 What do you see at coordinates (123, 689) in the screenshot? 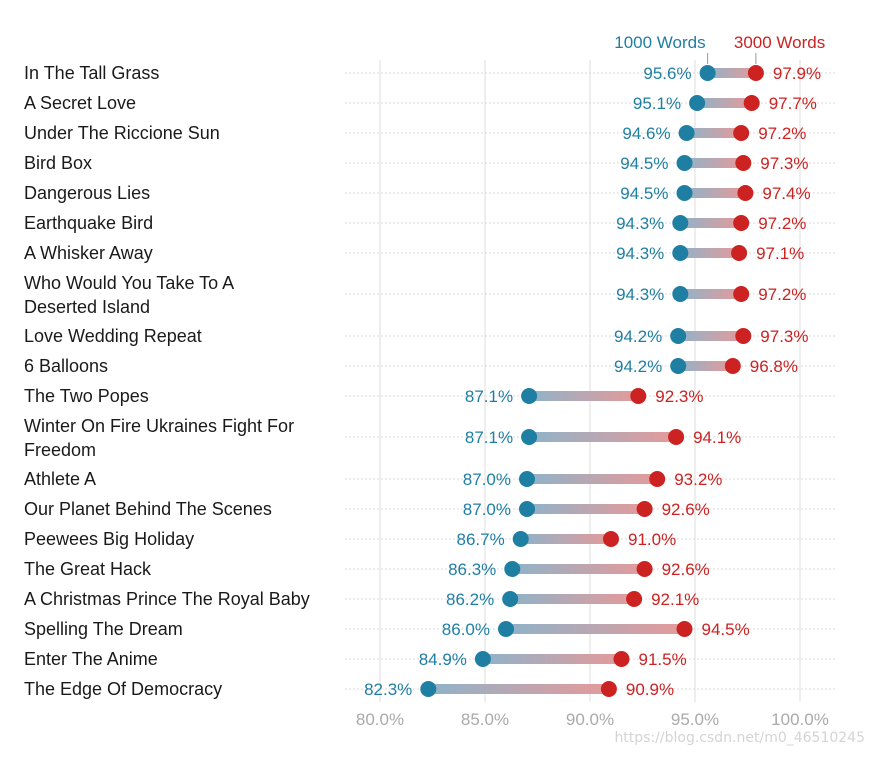
I see `category-label: The Edge Of Democracy` at bounding box center [123, 689].